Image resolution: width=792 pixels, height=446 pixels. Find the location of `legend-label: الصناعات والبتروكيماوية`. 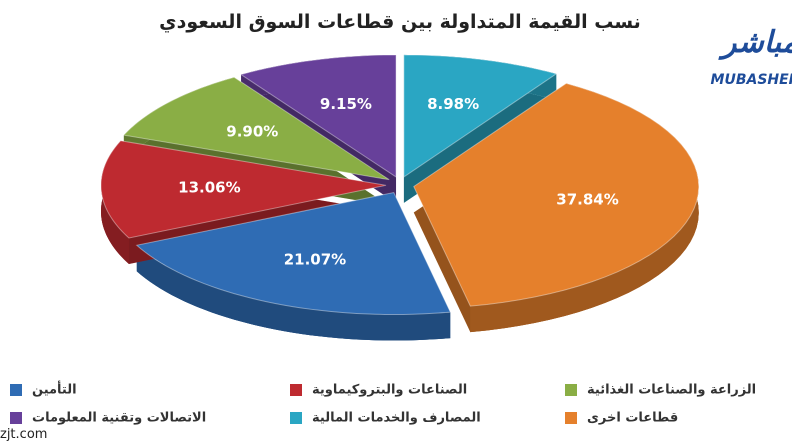

legend-label: الصناعات والبتروكيماوية is located at coordinates (389, 390).